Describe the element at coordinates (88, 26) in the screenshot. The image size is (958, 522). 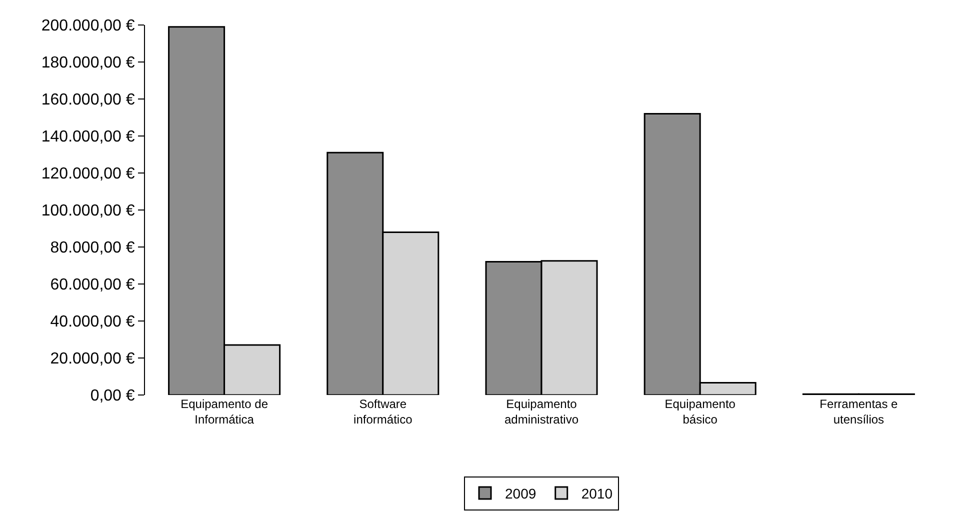
I see `y-tick-label: 200.000,00 €` at that location.